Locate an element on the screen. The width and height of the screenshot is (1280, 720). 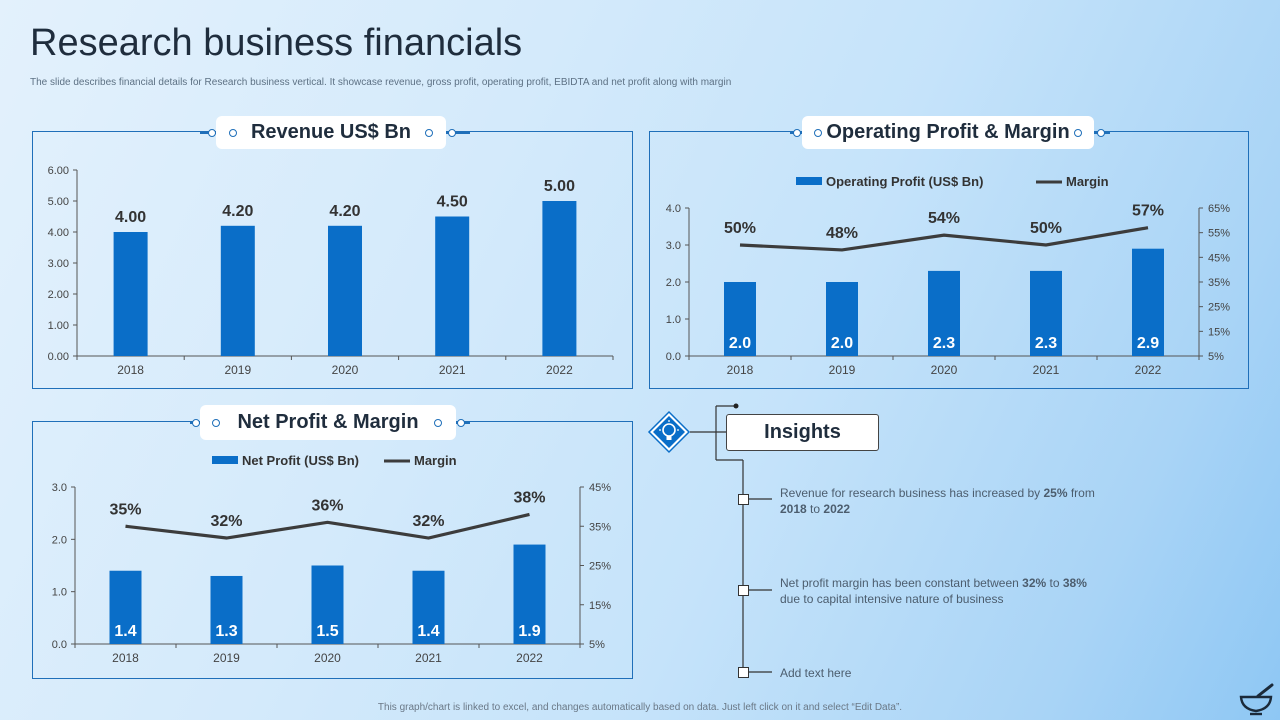
insight-item-3: Add text here is located at coordinates (816, 673).